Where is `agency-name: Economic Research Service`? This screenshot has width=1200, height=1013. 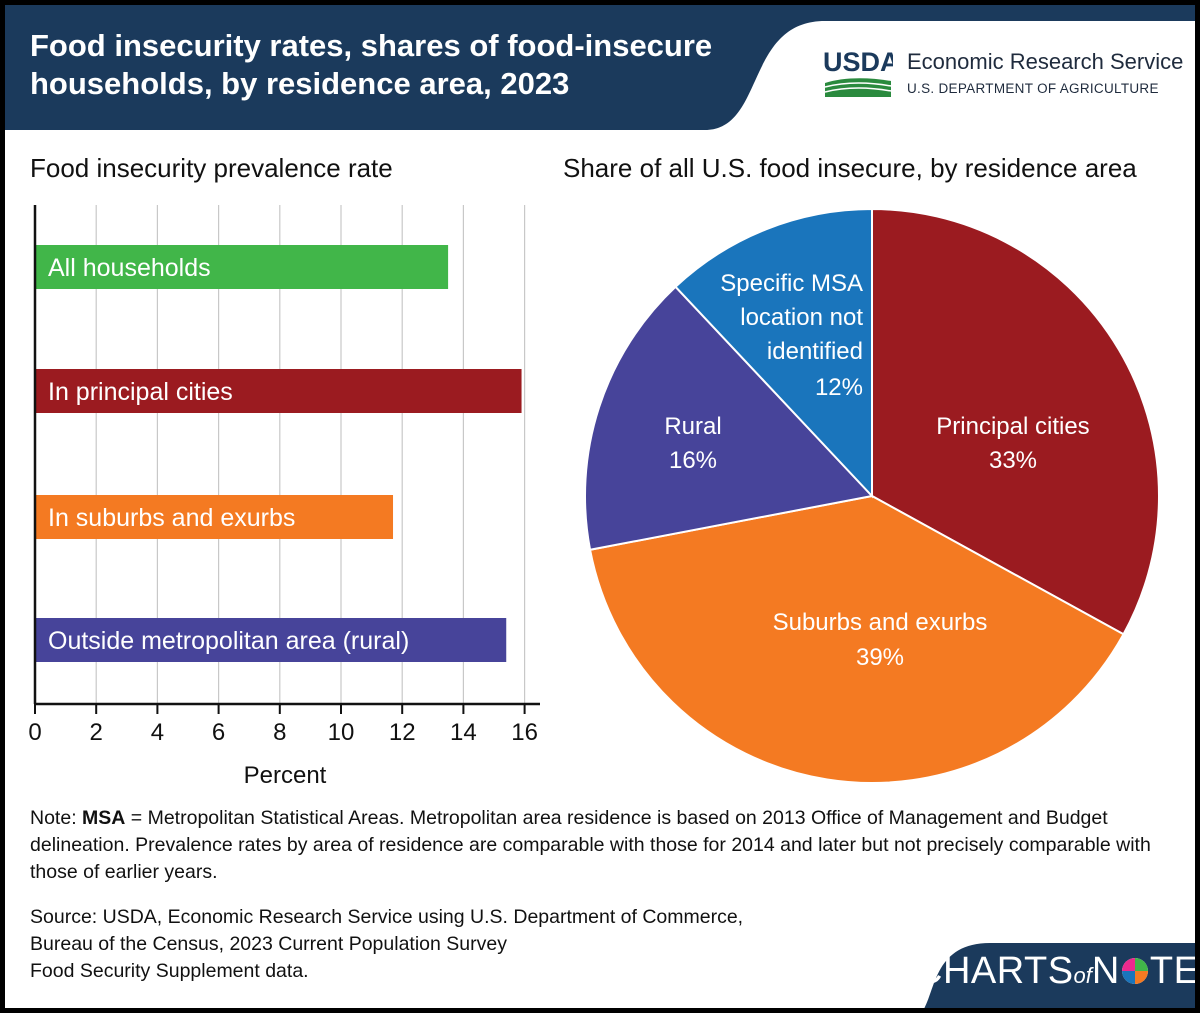 agency-name: Economic Research Service is located at coordinates (1045, 61).